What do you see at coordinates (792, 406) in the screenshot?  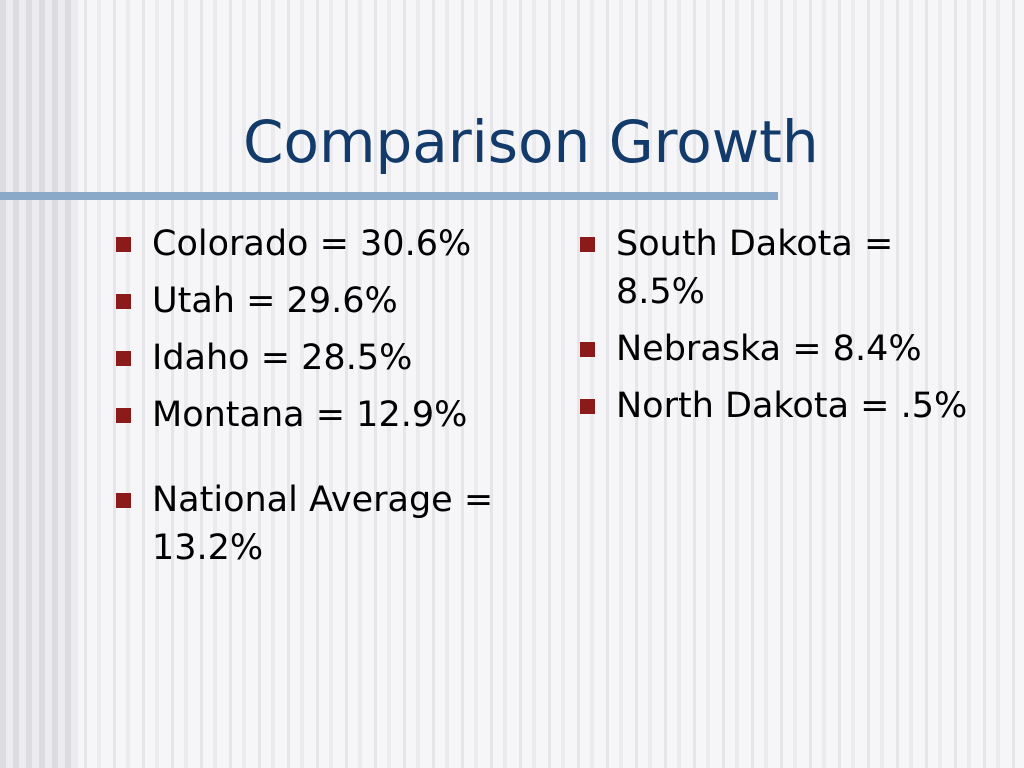 I see `list-item-text: North Dakota = .5%` at bounding box center [792, 406].